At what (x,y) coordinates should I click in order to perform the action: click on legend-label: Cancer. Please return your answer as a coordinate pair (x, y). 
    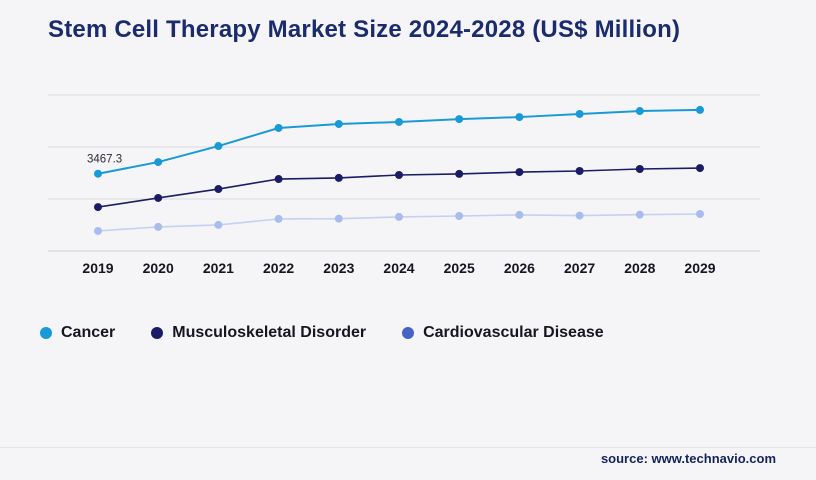
    Looking at the image, I should click on (88, 332).